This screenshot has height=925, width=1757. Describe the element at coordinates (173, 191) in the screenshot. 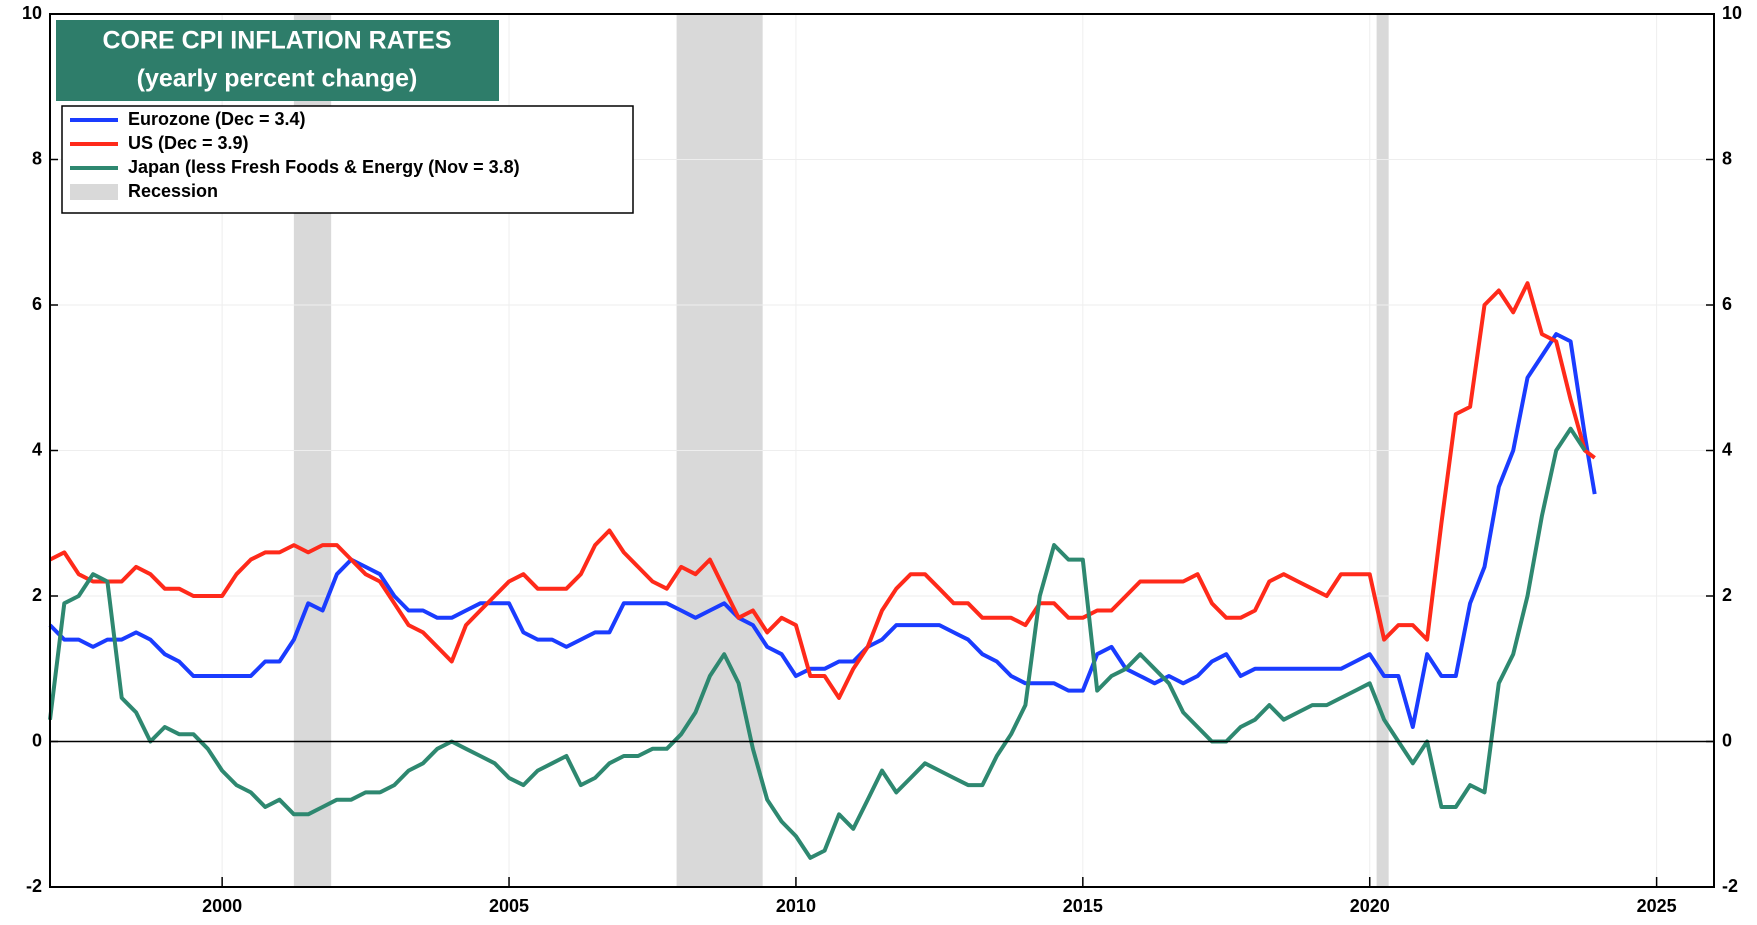

I see `legend-label: Recession` at that location.